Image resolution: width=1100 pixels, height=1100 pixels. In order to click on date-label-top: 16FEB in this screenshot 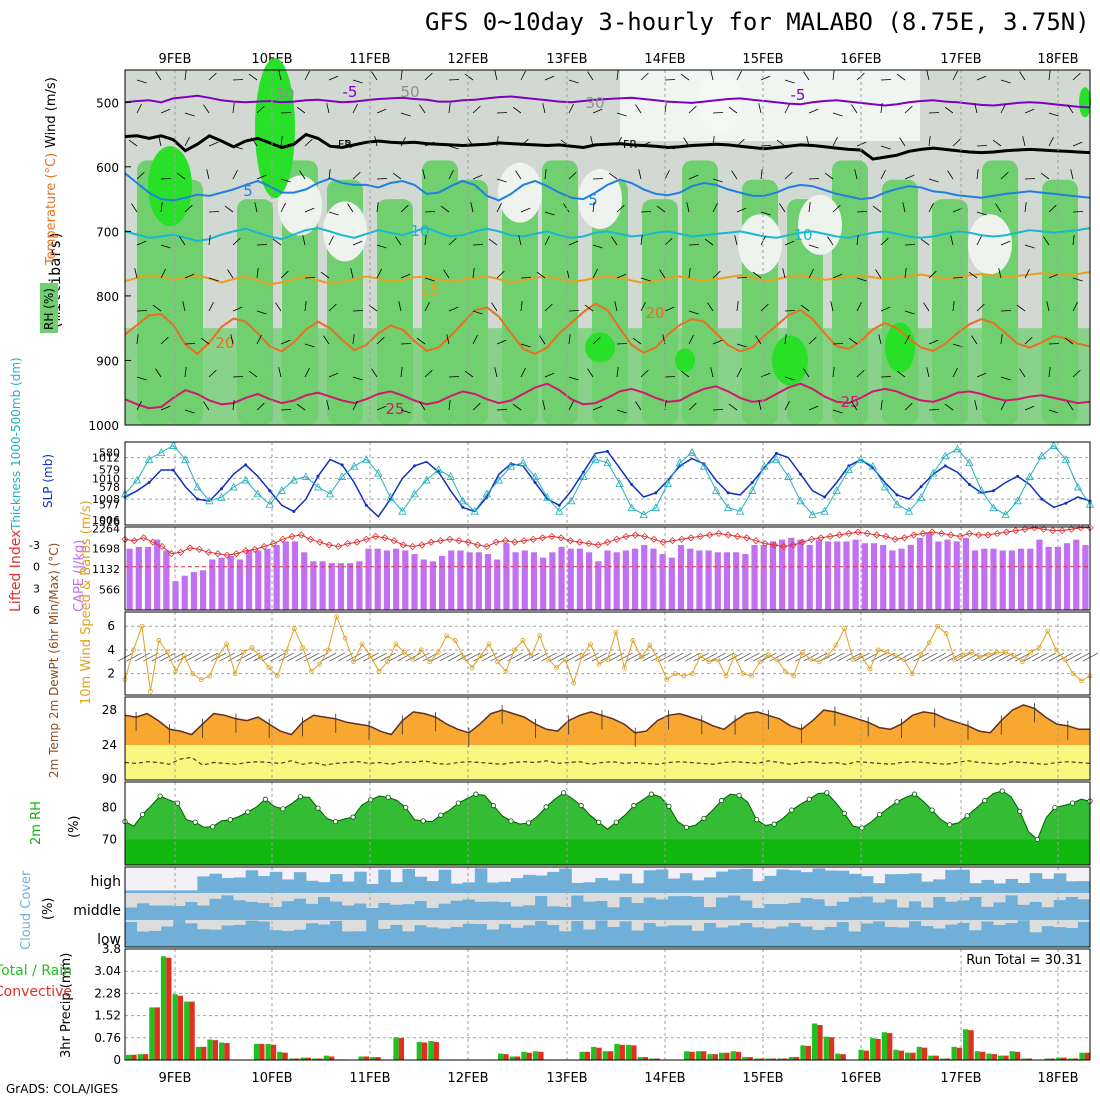, I will do `click(860, 59)`.